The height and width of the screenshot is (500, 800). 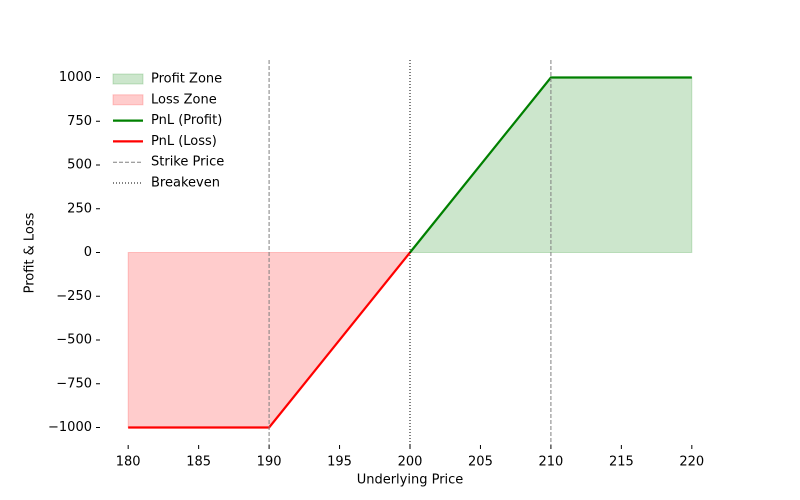 What do you see at coordinates (30, 252) in the screenshot?
I see `y-axis-label: Profit & Loss` at bounding box center [30, 252].